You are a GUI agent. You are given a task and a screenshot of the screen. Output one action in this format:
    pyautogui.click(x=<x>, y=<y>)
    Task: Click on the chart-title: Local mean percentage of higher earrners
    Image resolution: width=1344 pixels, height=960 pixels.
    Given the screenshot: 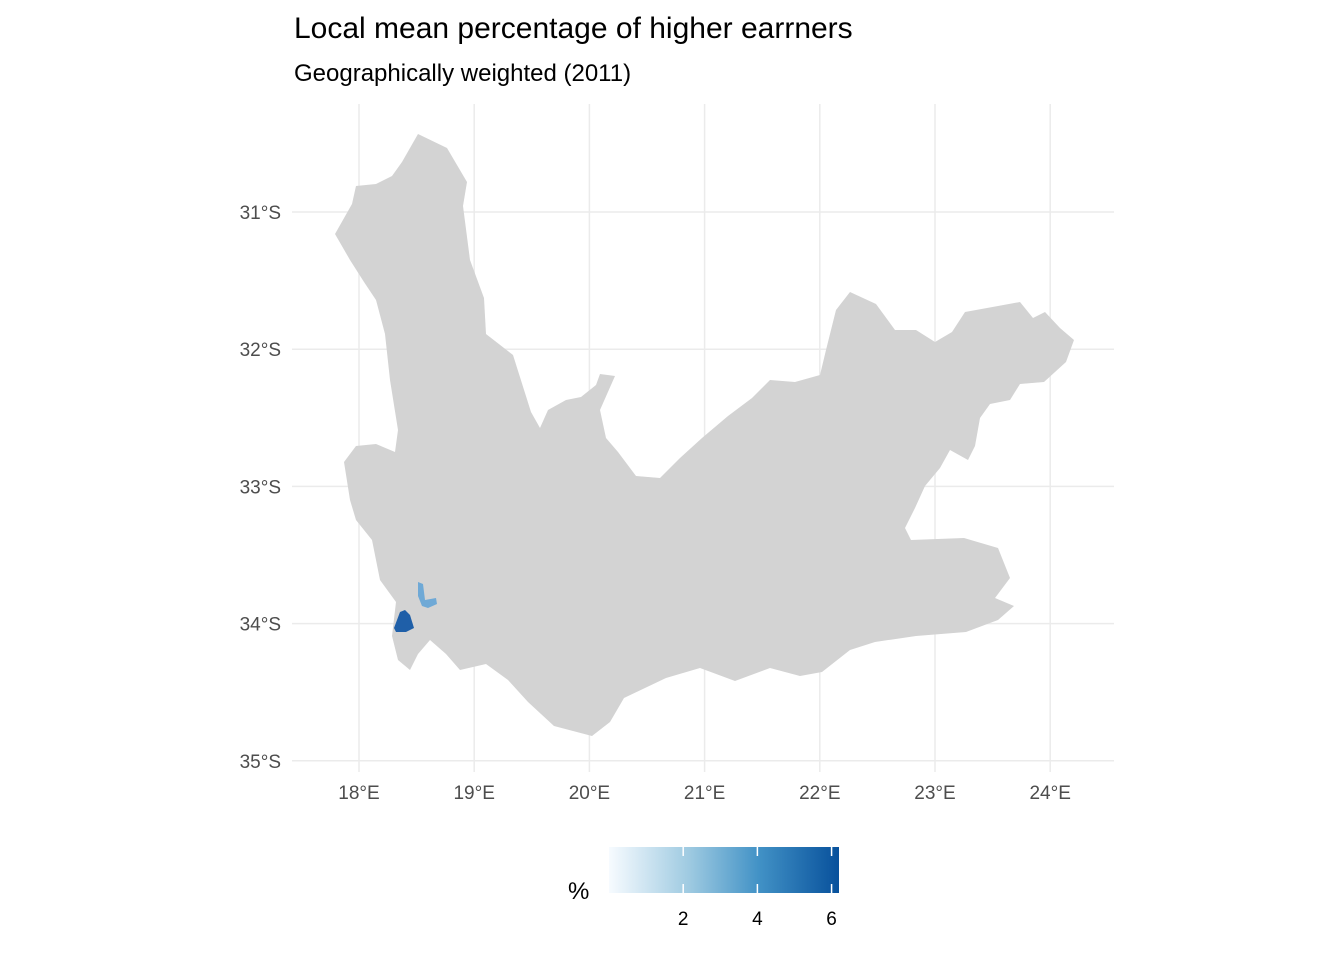 What is the action you would take?
    pyautogui.click(x=573, y=28)
    